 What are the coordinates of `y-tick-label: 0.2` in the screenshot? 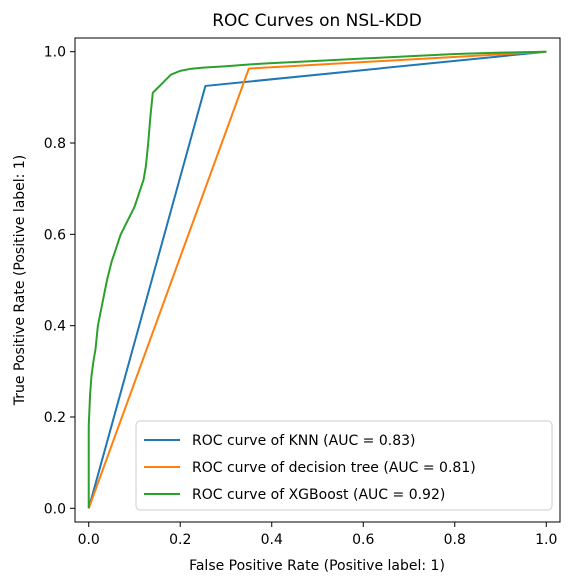 It's located at (55, 418).